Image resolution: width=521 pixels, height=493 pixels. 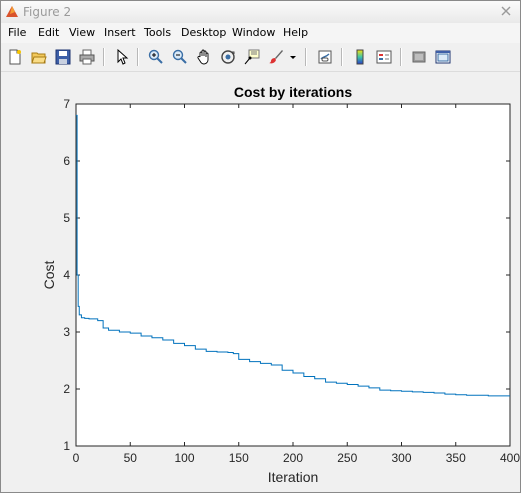 I want to click on y-tick-label: 4, so click(x=66, y=275).